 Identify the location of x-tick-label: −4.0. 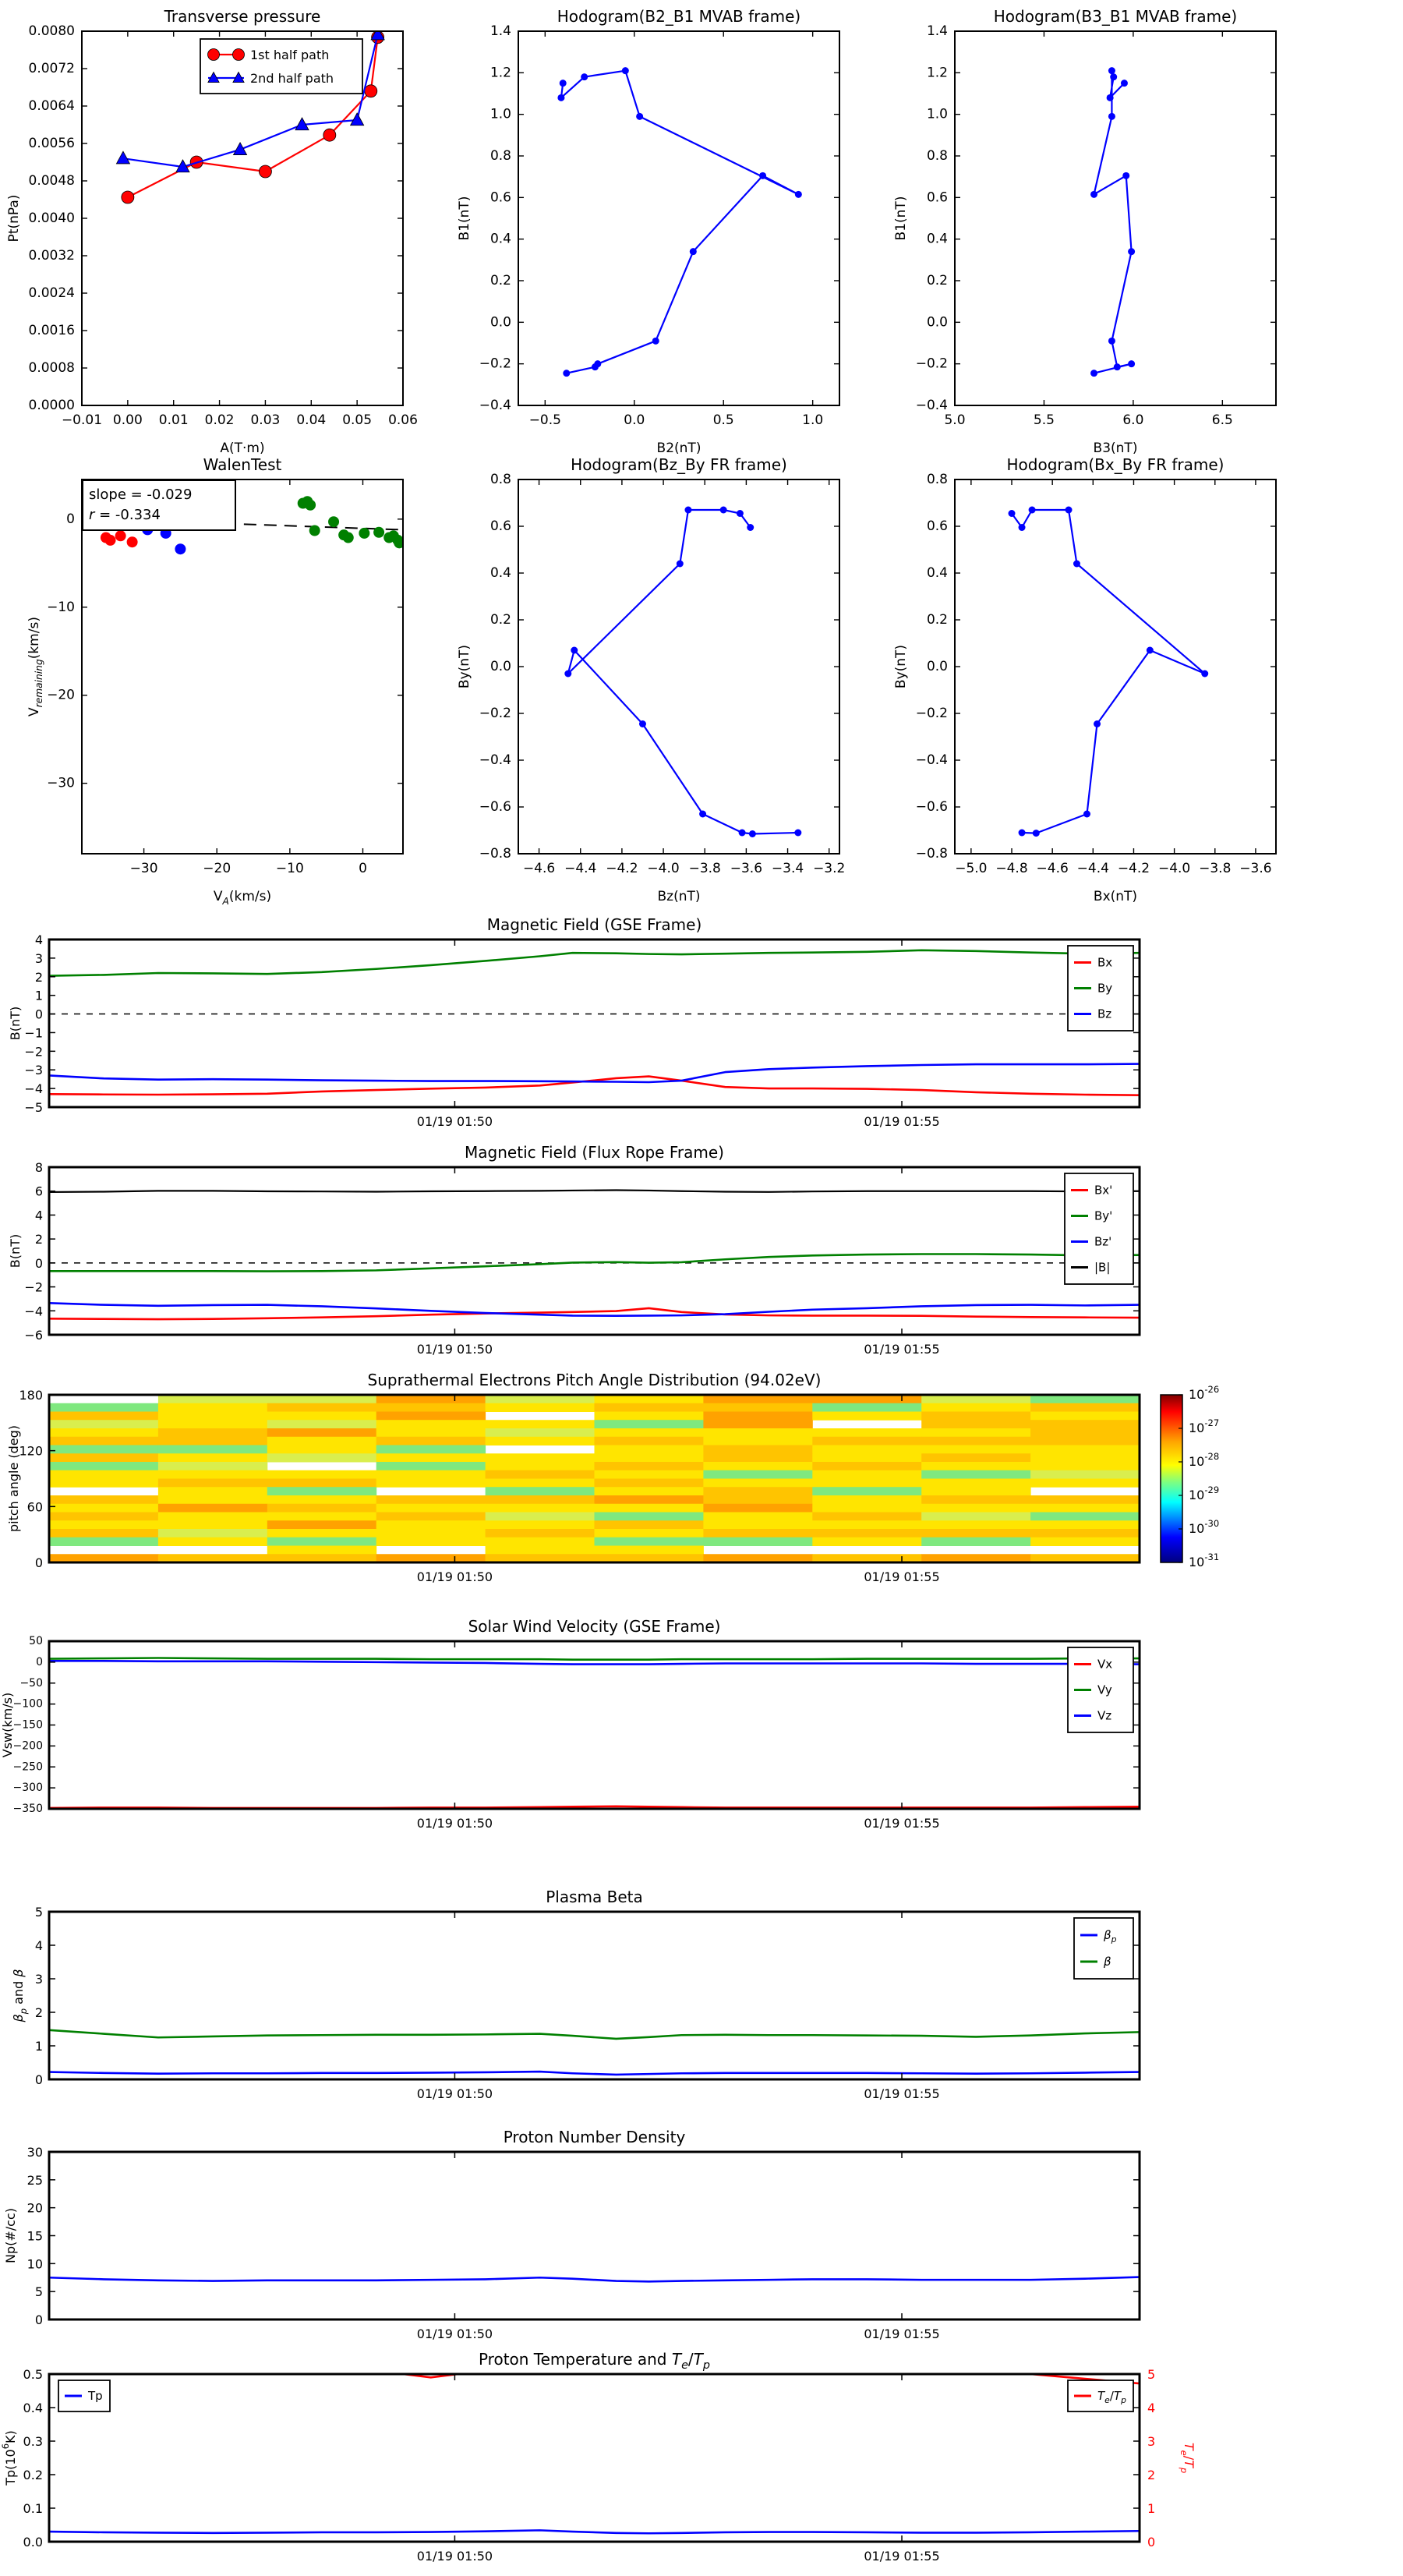
(1174, 868).